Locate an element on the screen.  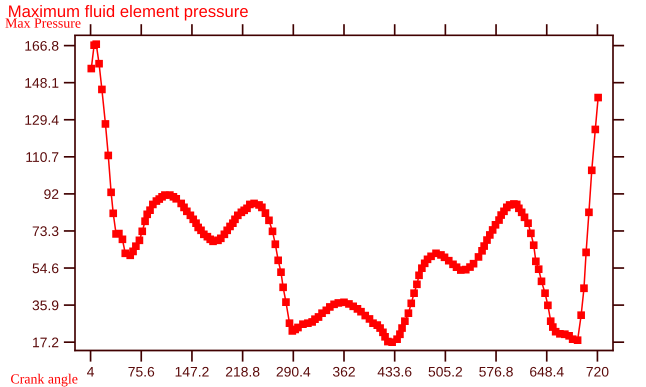
y-tick-label: 35.9 is located at coordinates (45, 305).